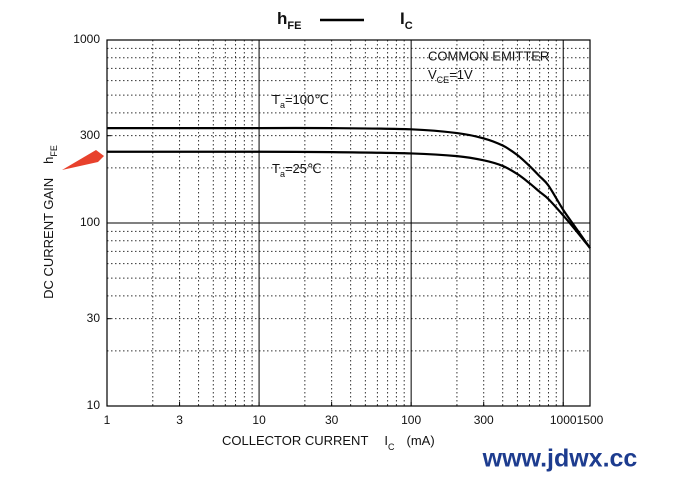 This screenshot has width=676, height=483. Describe the element at coordinates (484, 420) in the screenshot. I see `x-tick-label: 300` at that location.